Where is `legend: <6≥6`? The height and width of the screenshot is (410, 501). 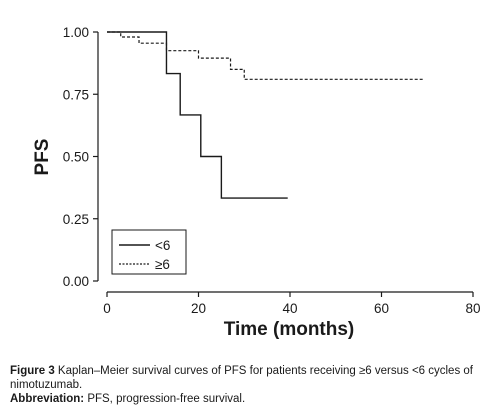
legend: <6≥6 is located at coordinates (149, 252).